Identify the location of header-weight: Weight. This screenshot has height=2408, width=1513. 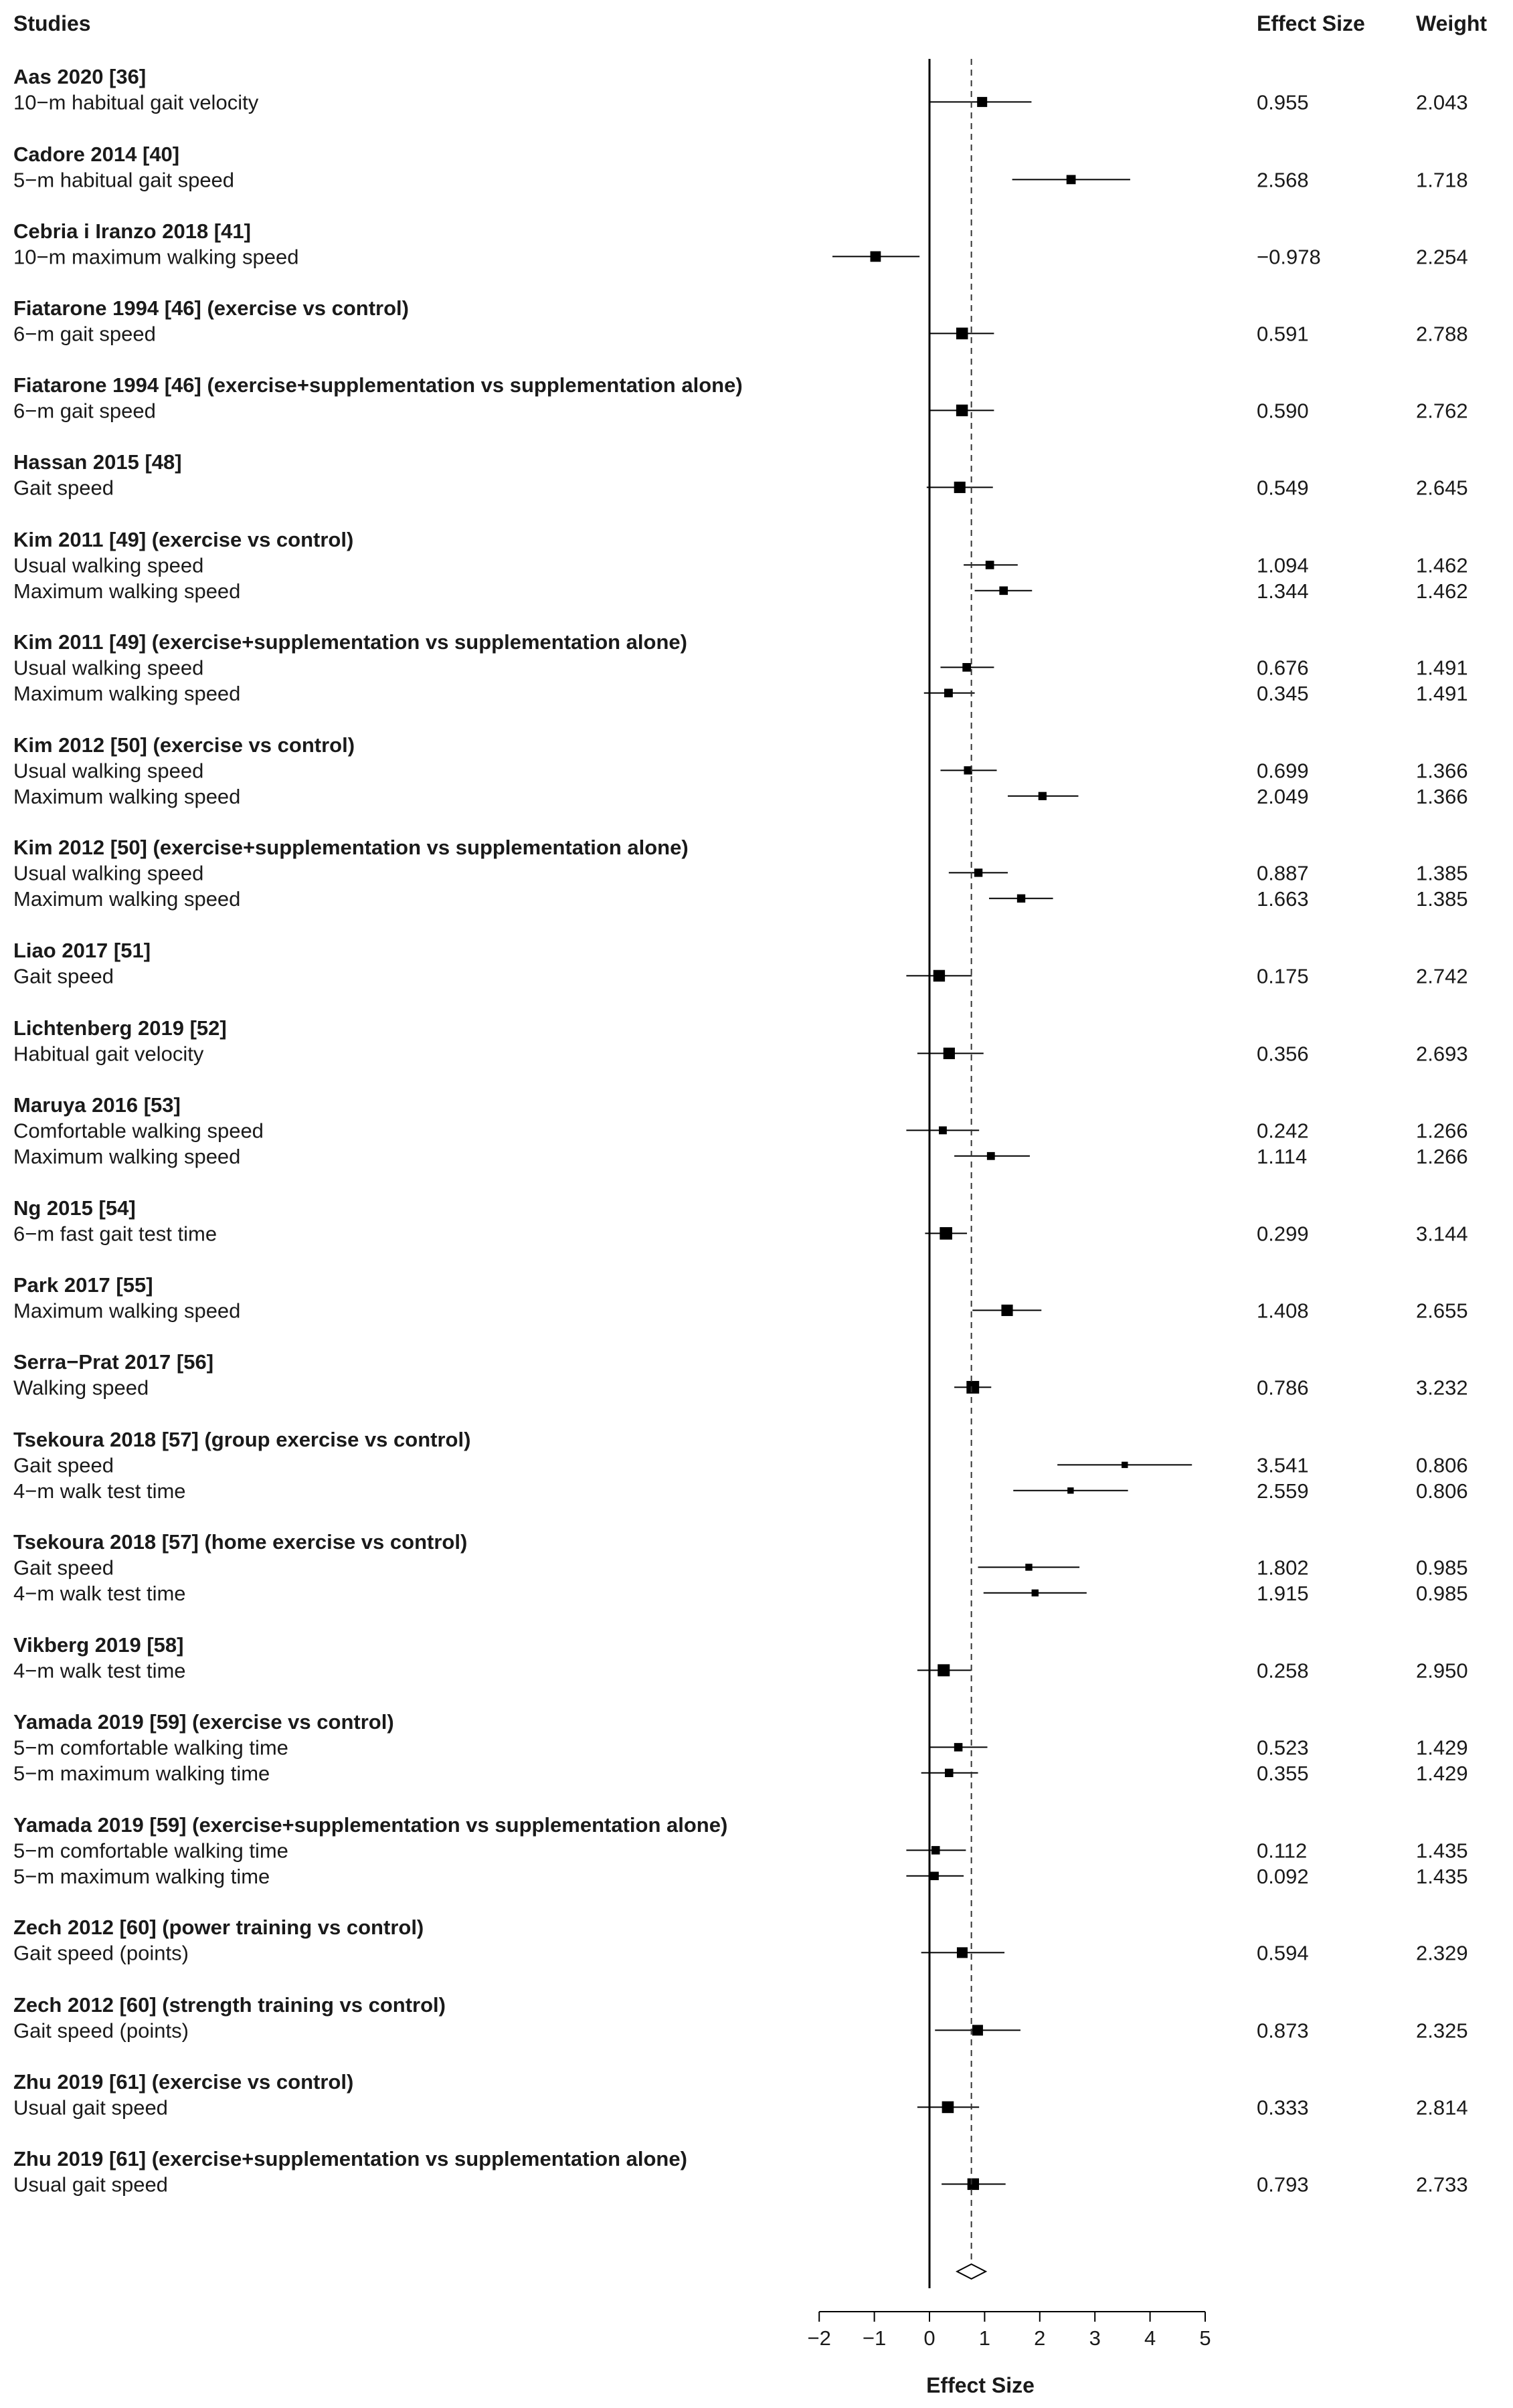
(1452, 23).